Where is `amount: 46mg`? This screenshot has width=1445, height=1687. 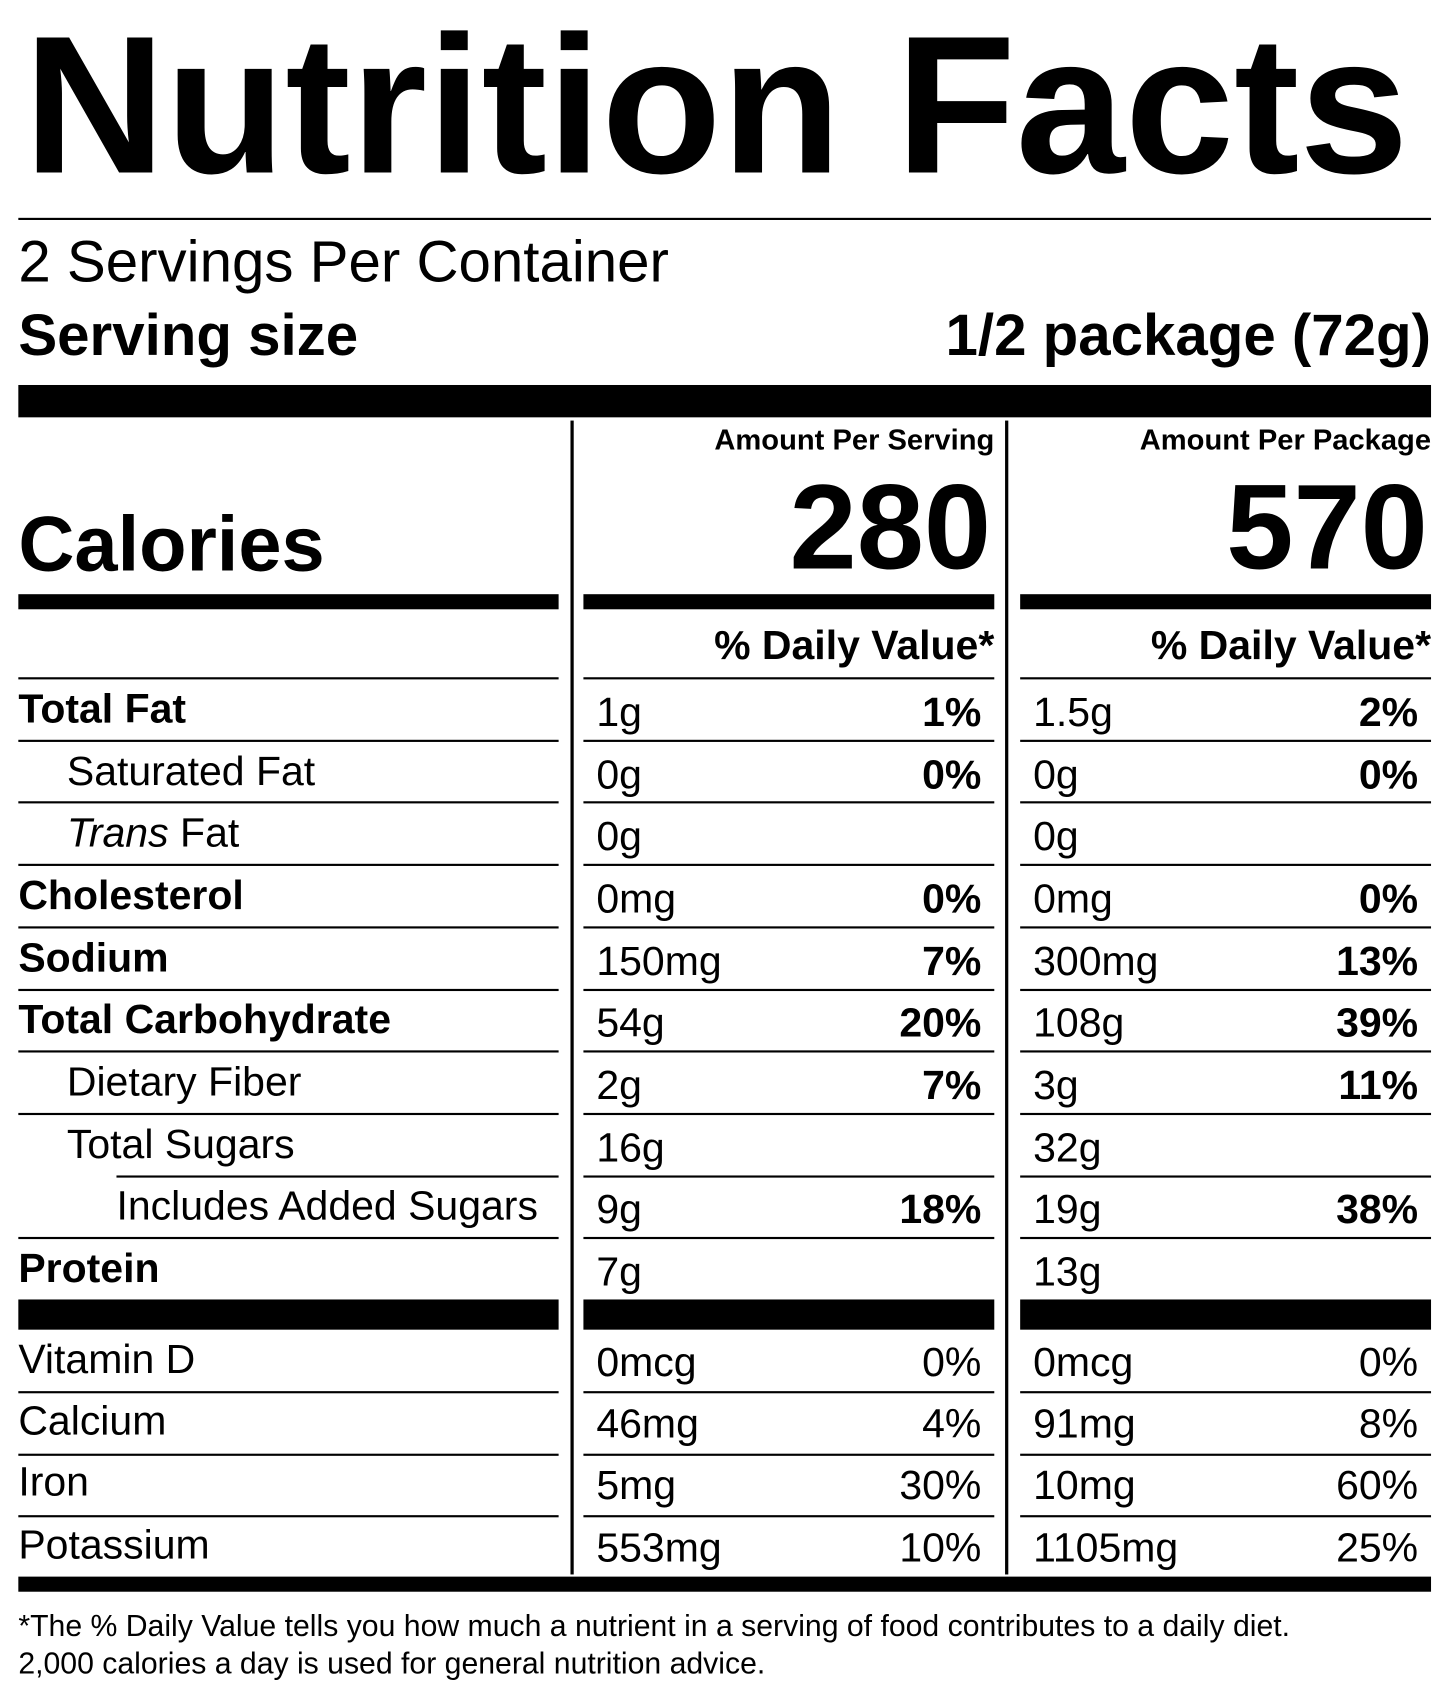
amount: 46mg is located at coordinates (647, 1425).